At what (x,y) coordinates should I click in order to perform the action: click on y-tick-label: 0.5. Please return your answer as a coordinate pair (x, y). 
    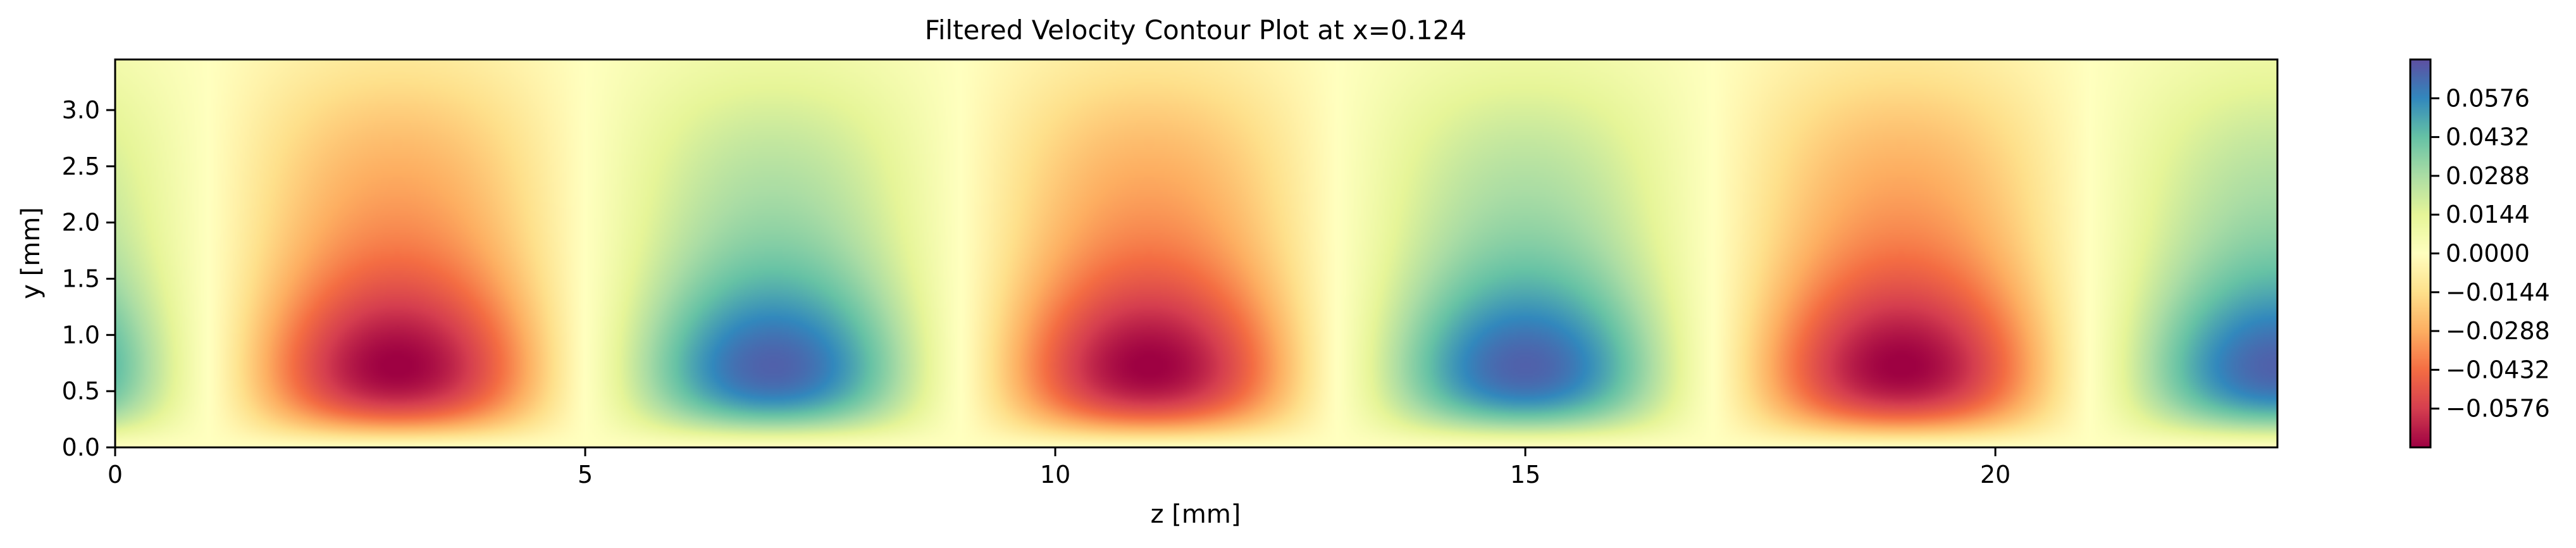
    Looking at the image, I should click on (81, 391).